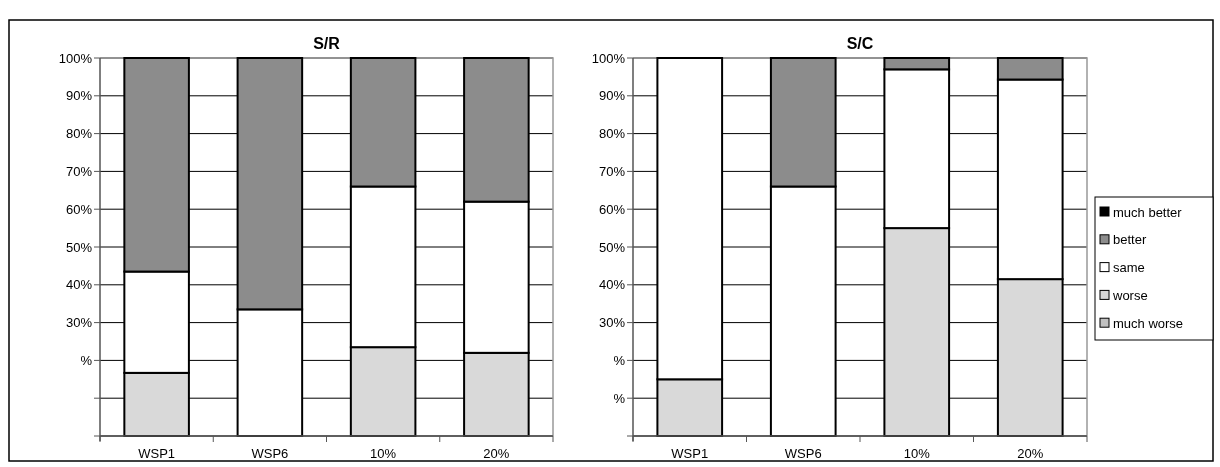 The image size is (1220, 467). I want to click on legend-label: better, so click(1130, 240).